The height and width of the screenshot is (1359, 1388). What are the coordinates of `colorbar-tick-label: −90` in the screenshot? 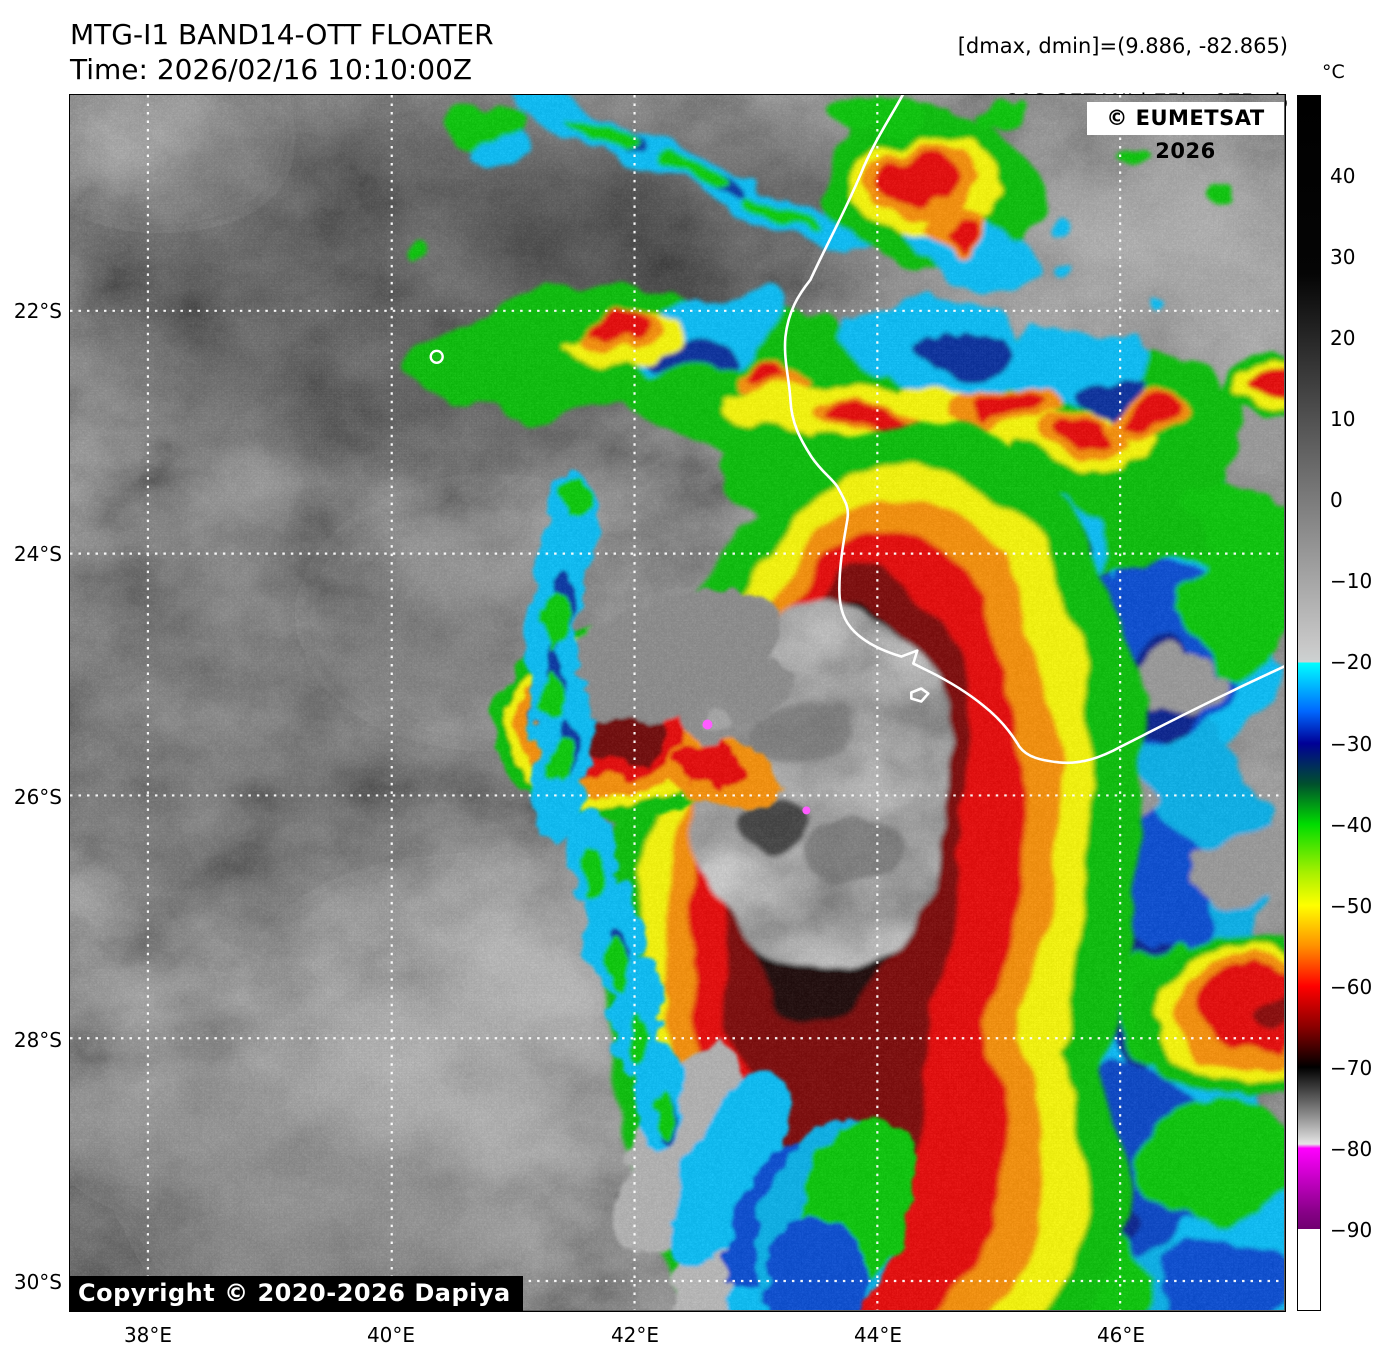 It's located at (1351, 1229).